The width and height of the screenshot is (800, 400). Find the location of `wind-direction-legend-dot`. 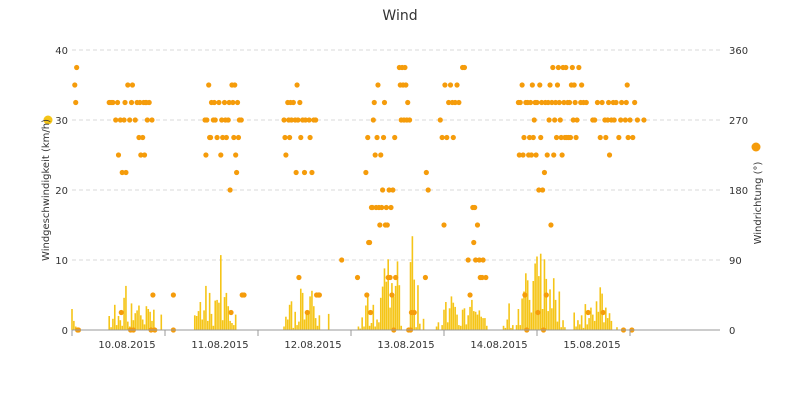

wind-direction-legend-dot is located at coordinates (756, 147).